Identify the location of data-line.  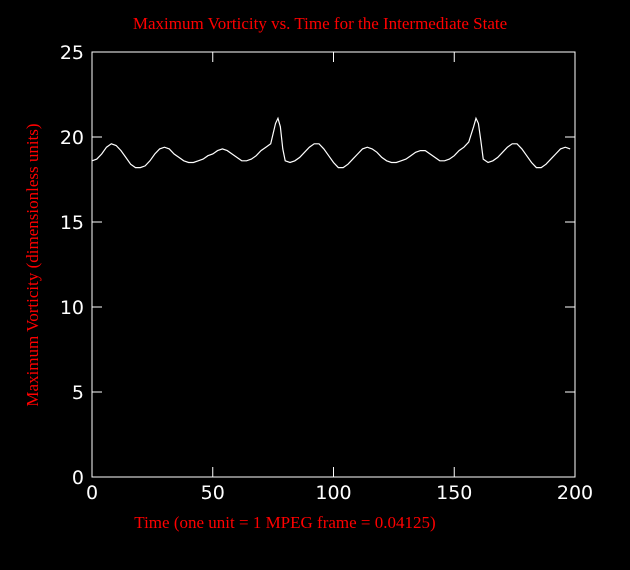
(331, 142).